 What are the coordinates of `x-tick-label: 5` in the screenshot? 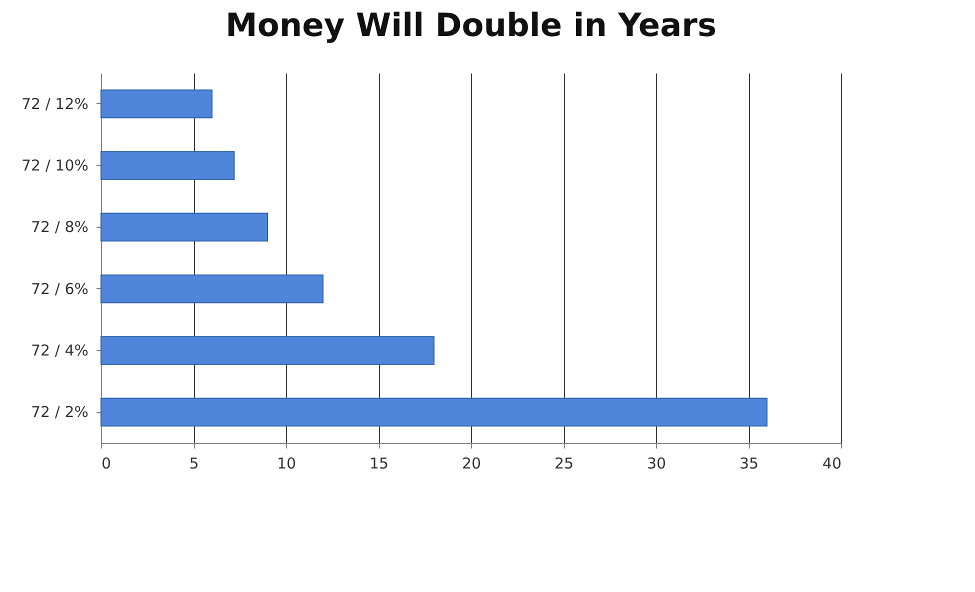 It's located at (194, 463).